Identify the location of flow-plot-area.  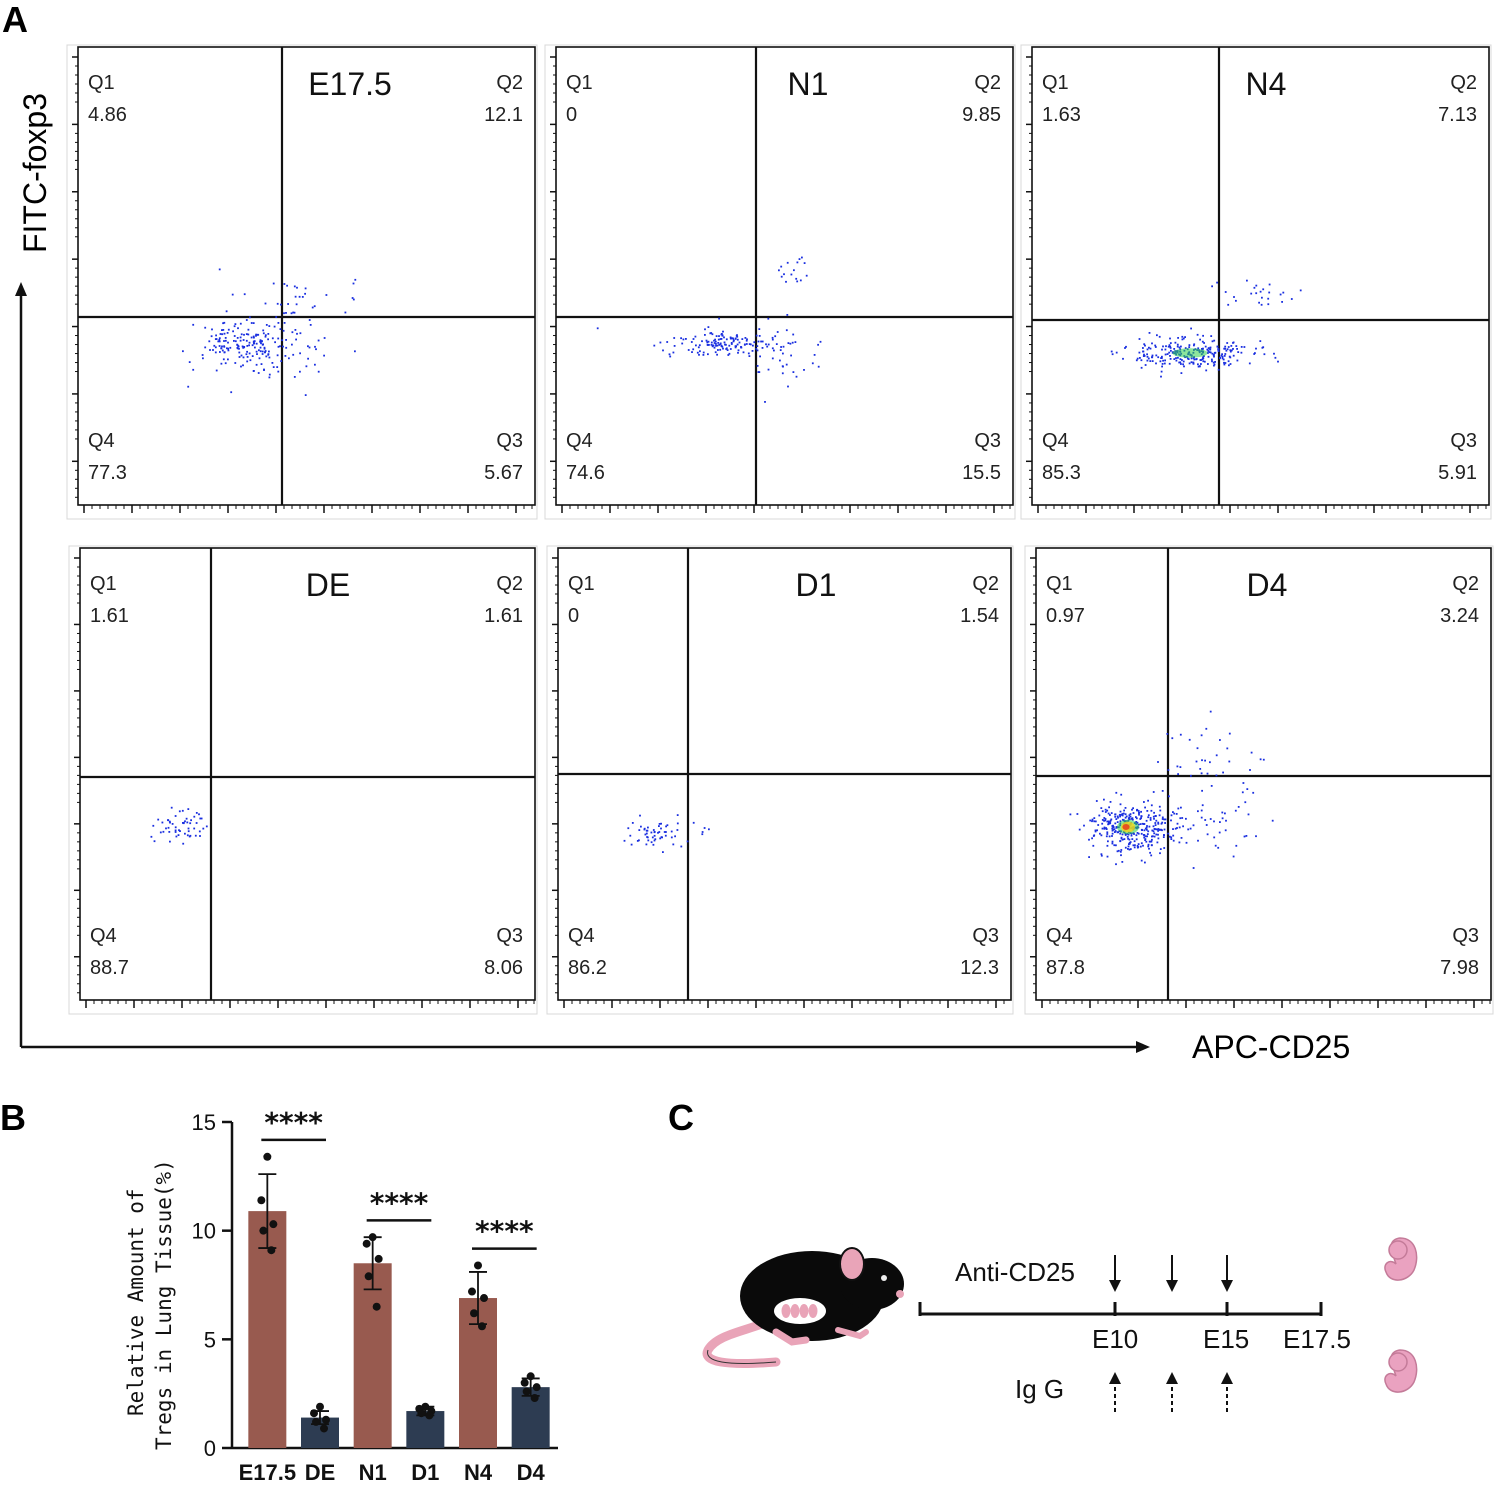
(1263, 774).